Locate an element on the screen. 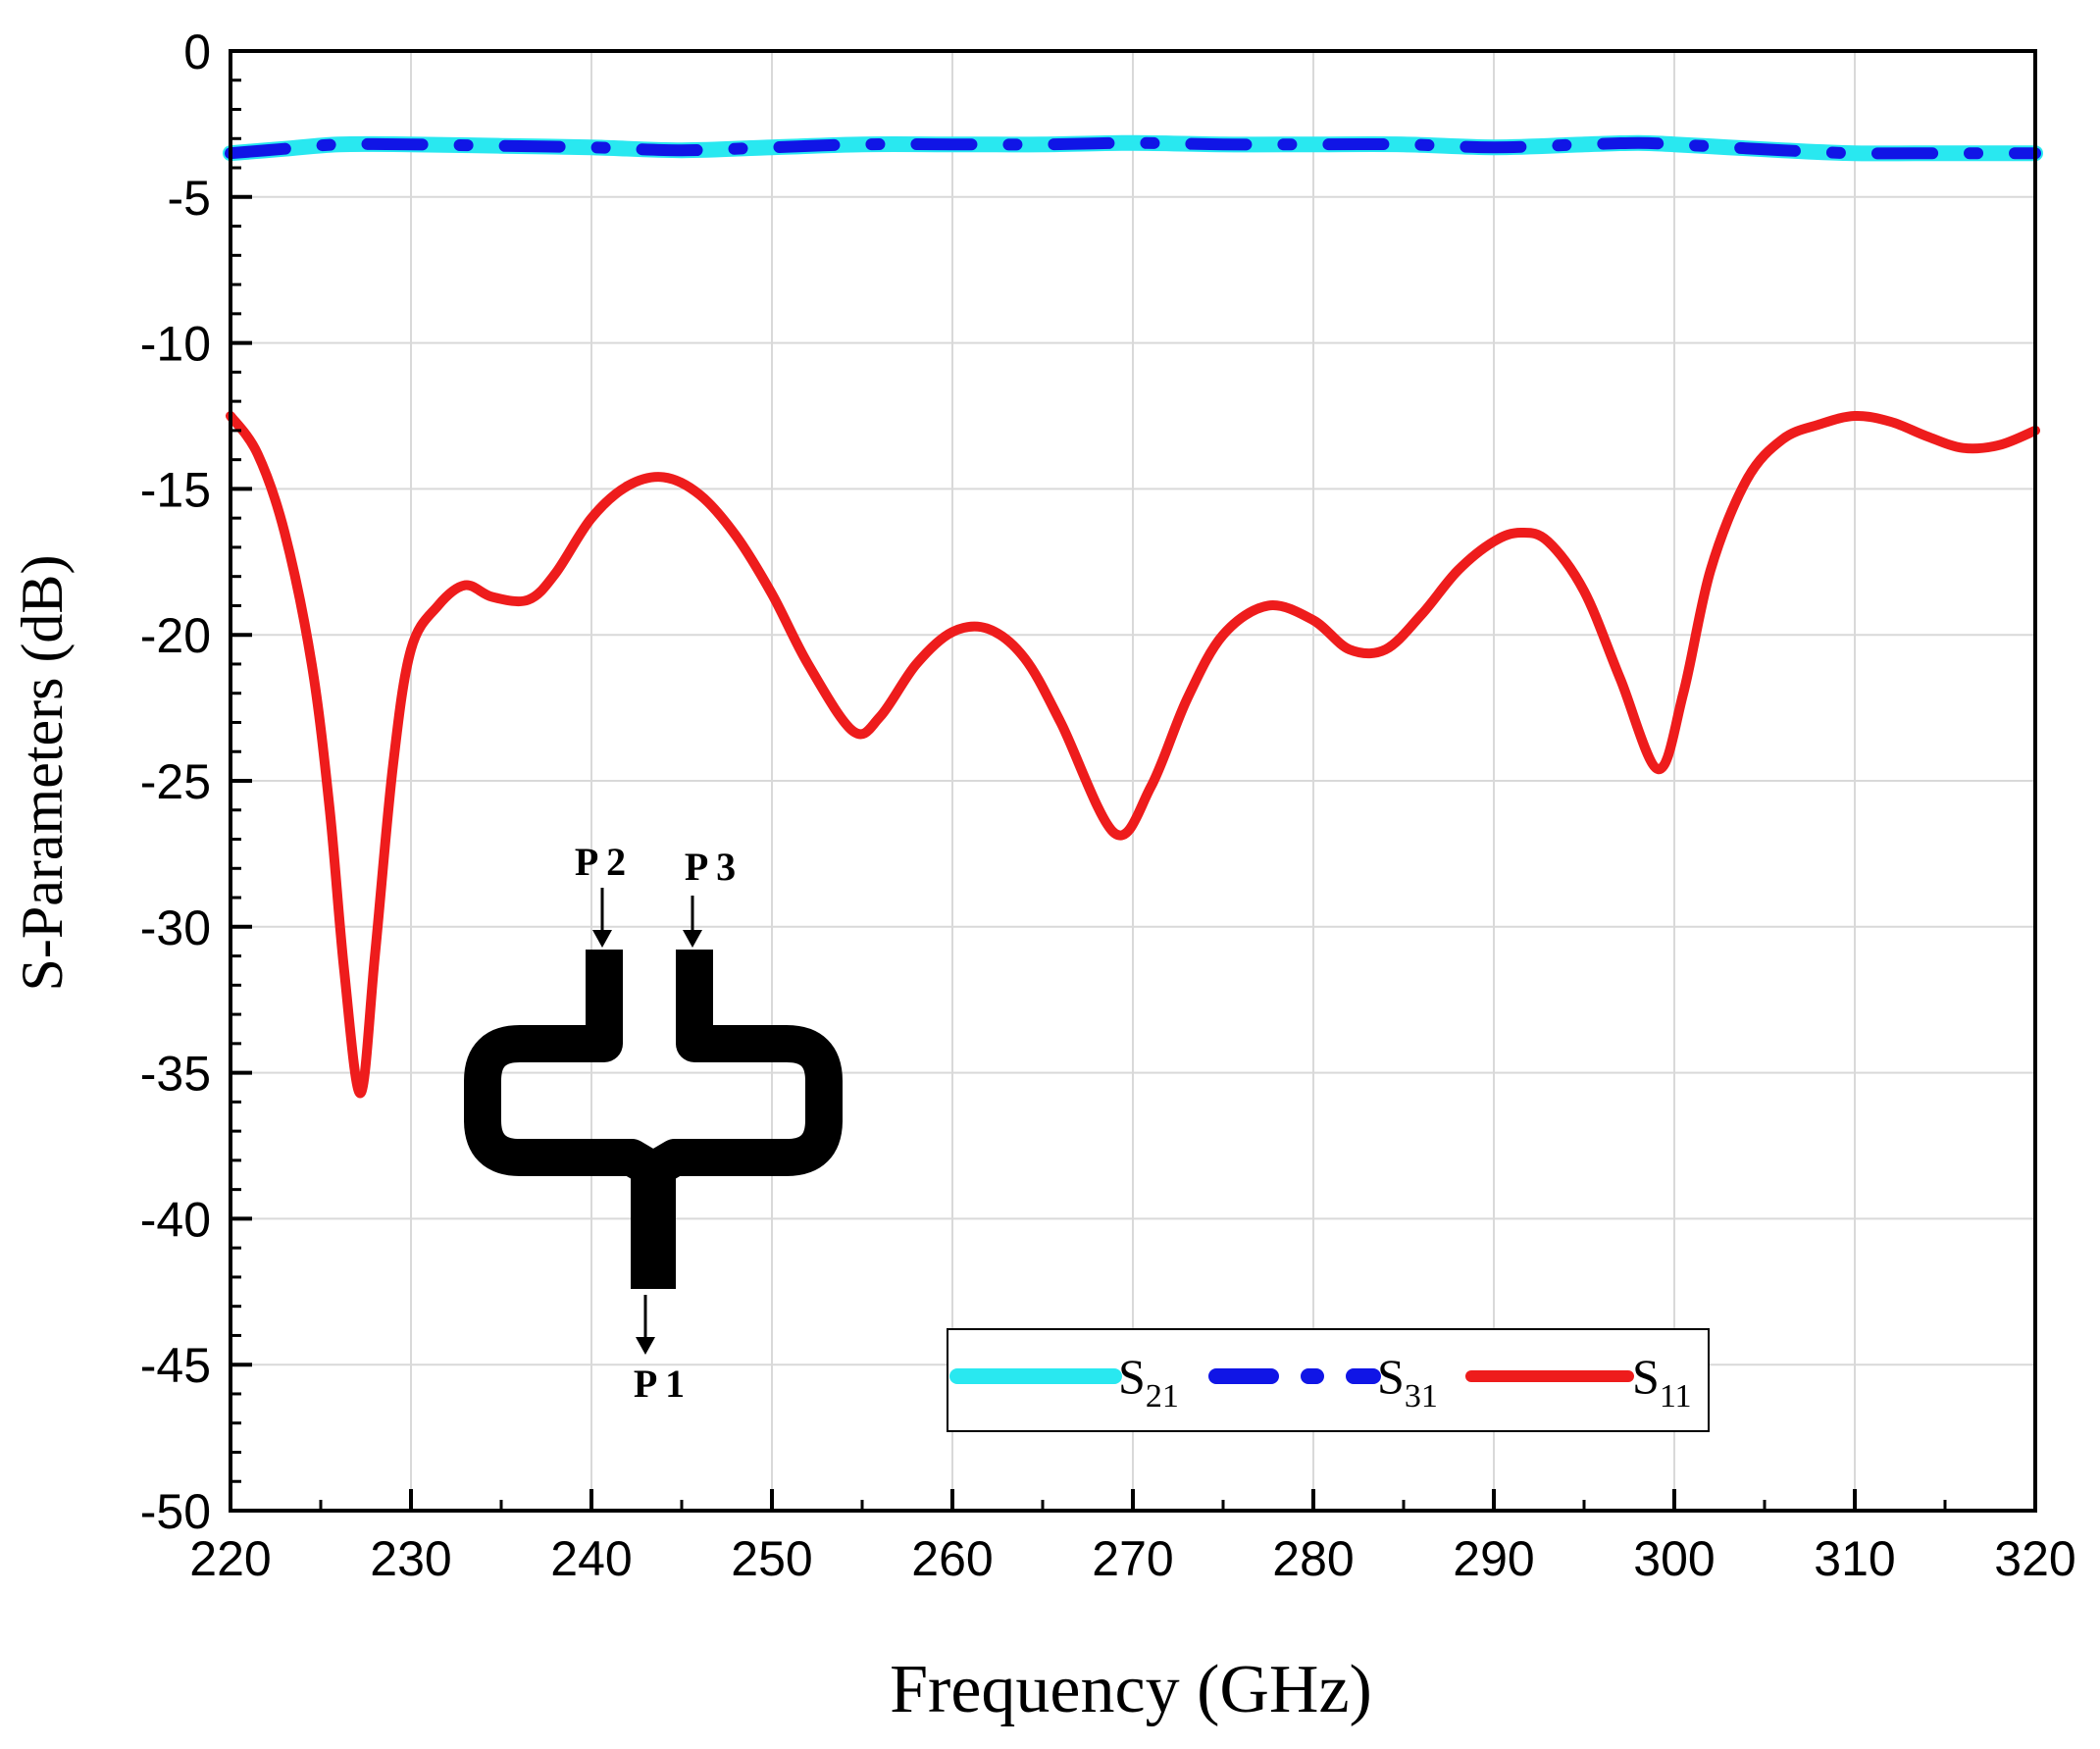 This screenshot has height=1749, width=2100. legend-sub-s11: 11 is located at coordinates (1676, 1396).